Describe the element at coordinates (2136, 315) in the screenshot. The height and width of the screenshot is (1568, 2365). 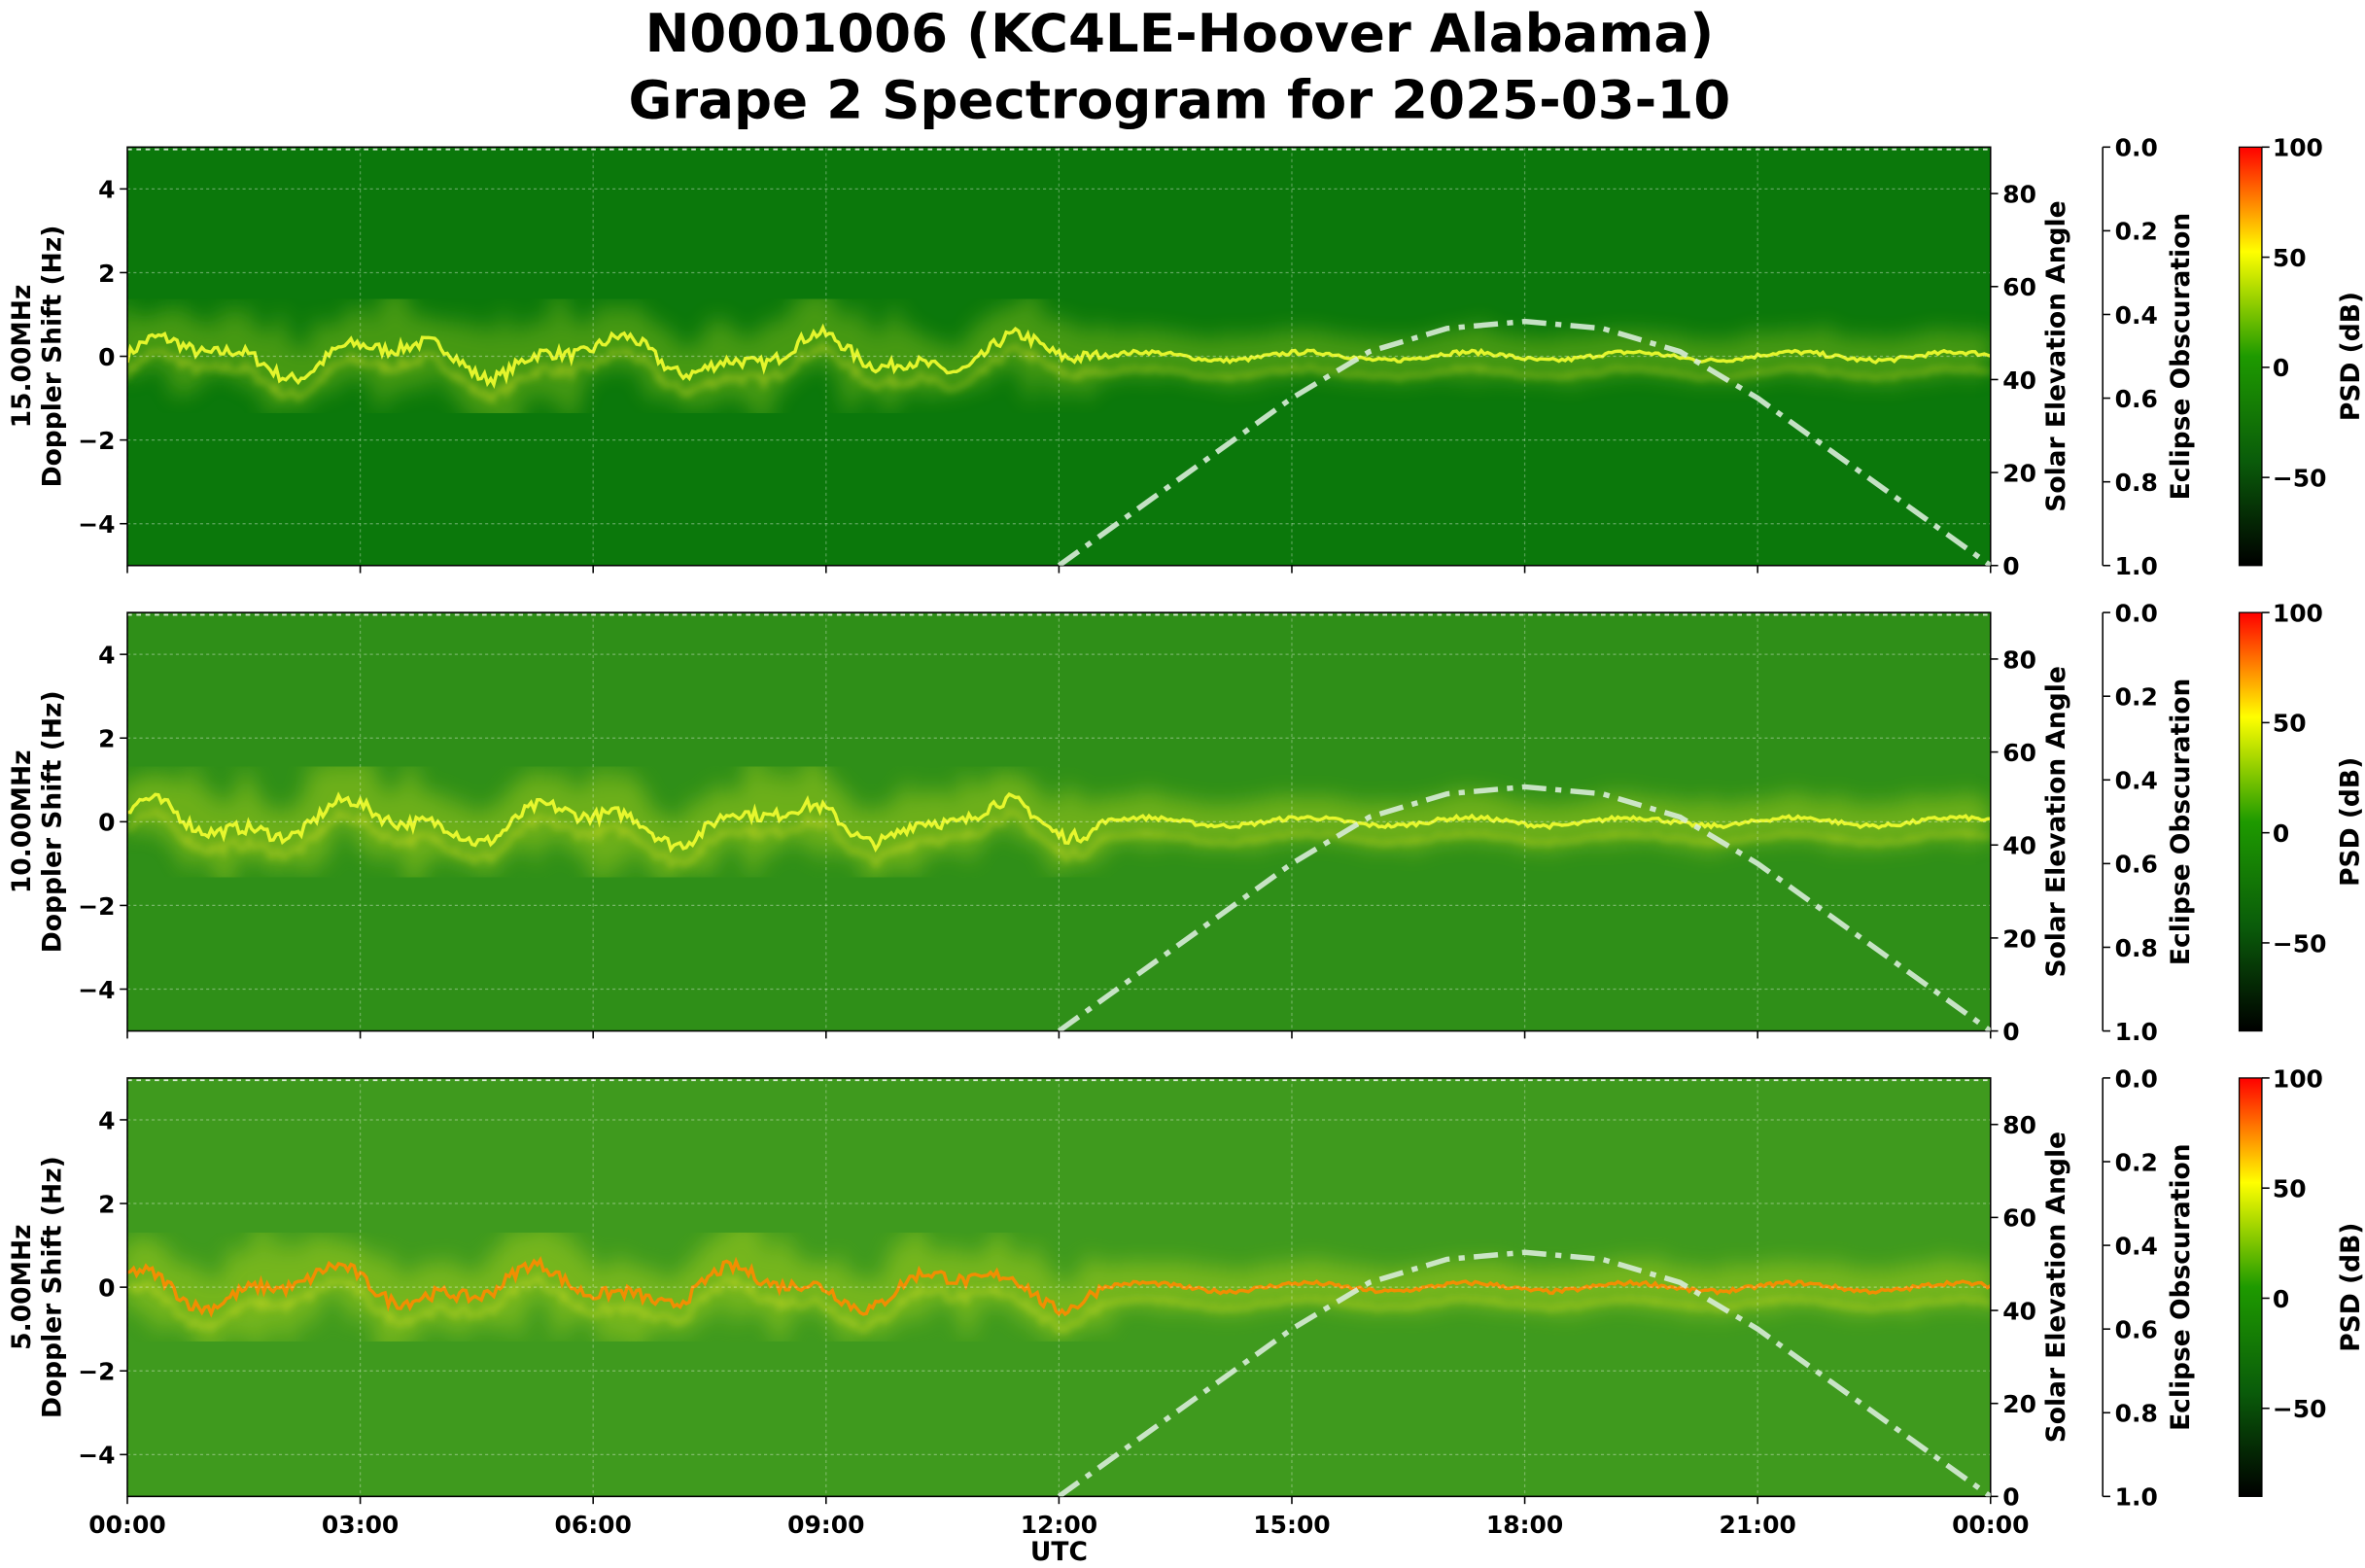
I see `y3-tick-label: 0.4` at that location.